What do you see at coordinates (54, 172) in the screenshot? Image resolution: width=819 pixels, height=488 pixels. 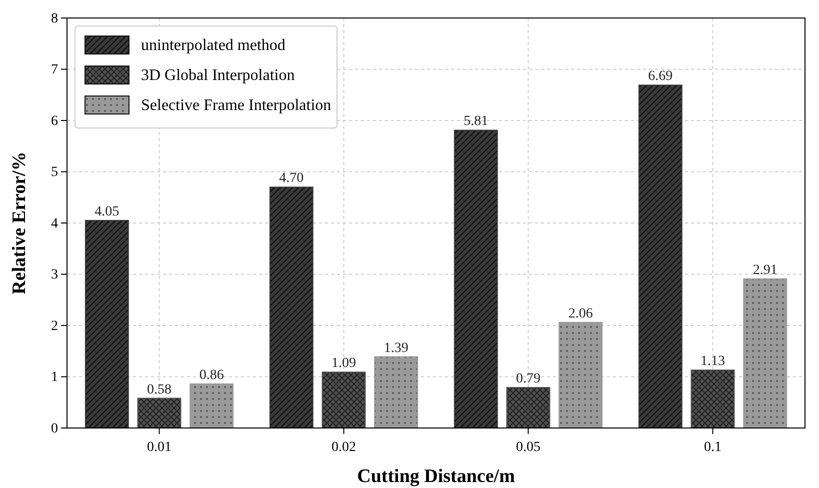 I see `y-tick-label: 5` at bounding box center [54, 172].